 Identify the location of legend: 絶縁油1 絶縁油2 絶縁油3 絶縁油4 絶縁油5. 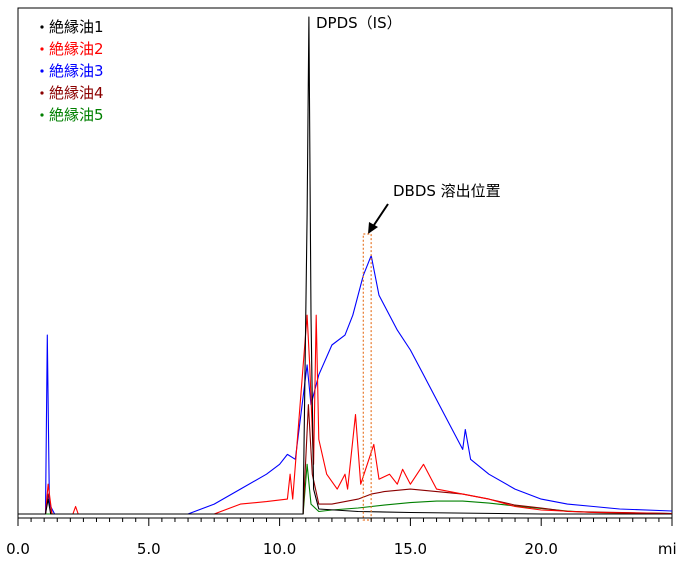
(72, 71).